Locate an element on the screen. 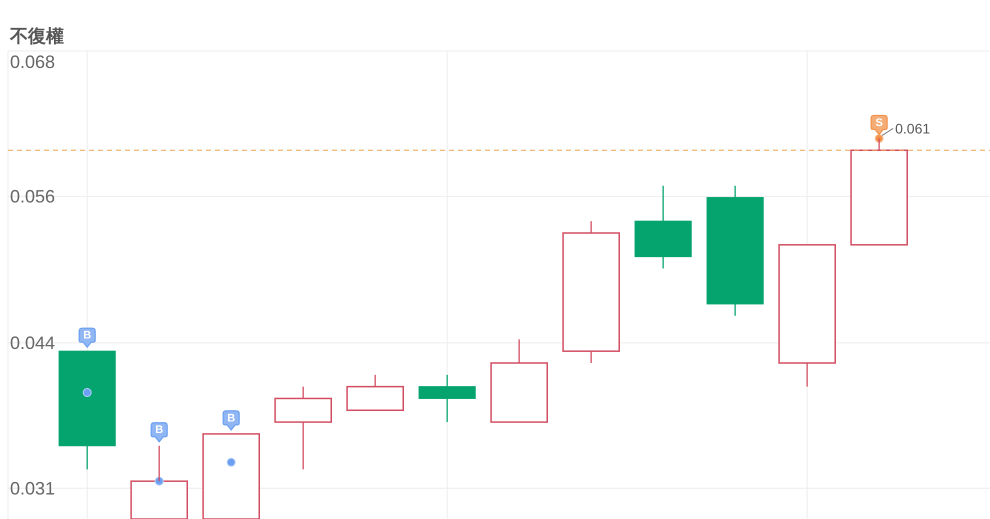  y-tick-label: 0.056 is located at coordinates (33, 196).